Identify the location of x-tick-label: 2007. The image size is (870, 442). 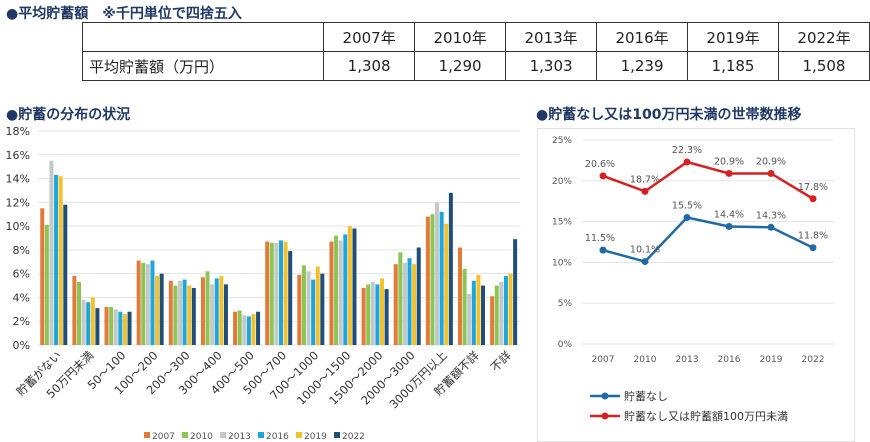
(603, 360).